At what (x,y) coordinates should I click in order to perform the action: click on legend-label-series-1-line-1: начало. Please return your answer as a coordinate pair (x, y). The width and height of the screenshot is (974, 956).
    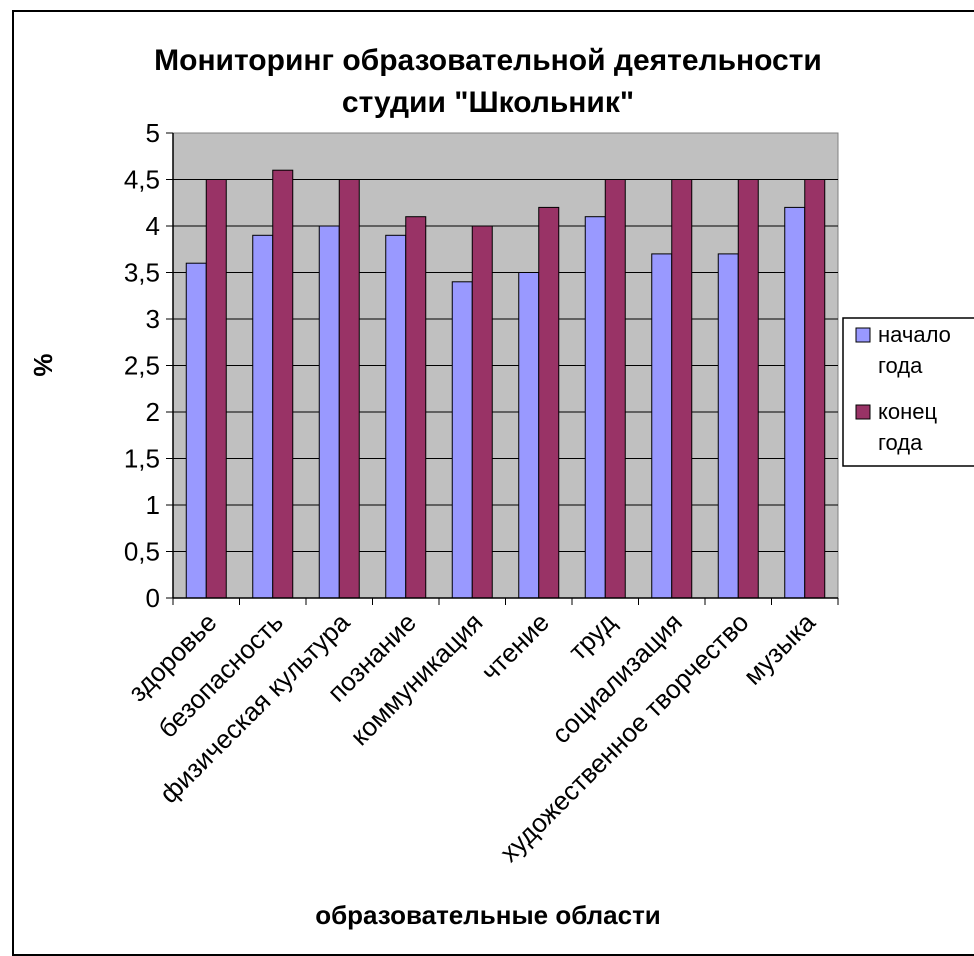
    Looking at the image, I should click on (914, 334).